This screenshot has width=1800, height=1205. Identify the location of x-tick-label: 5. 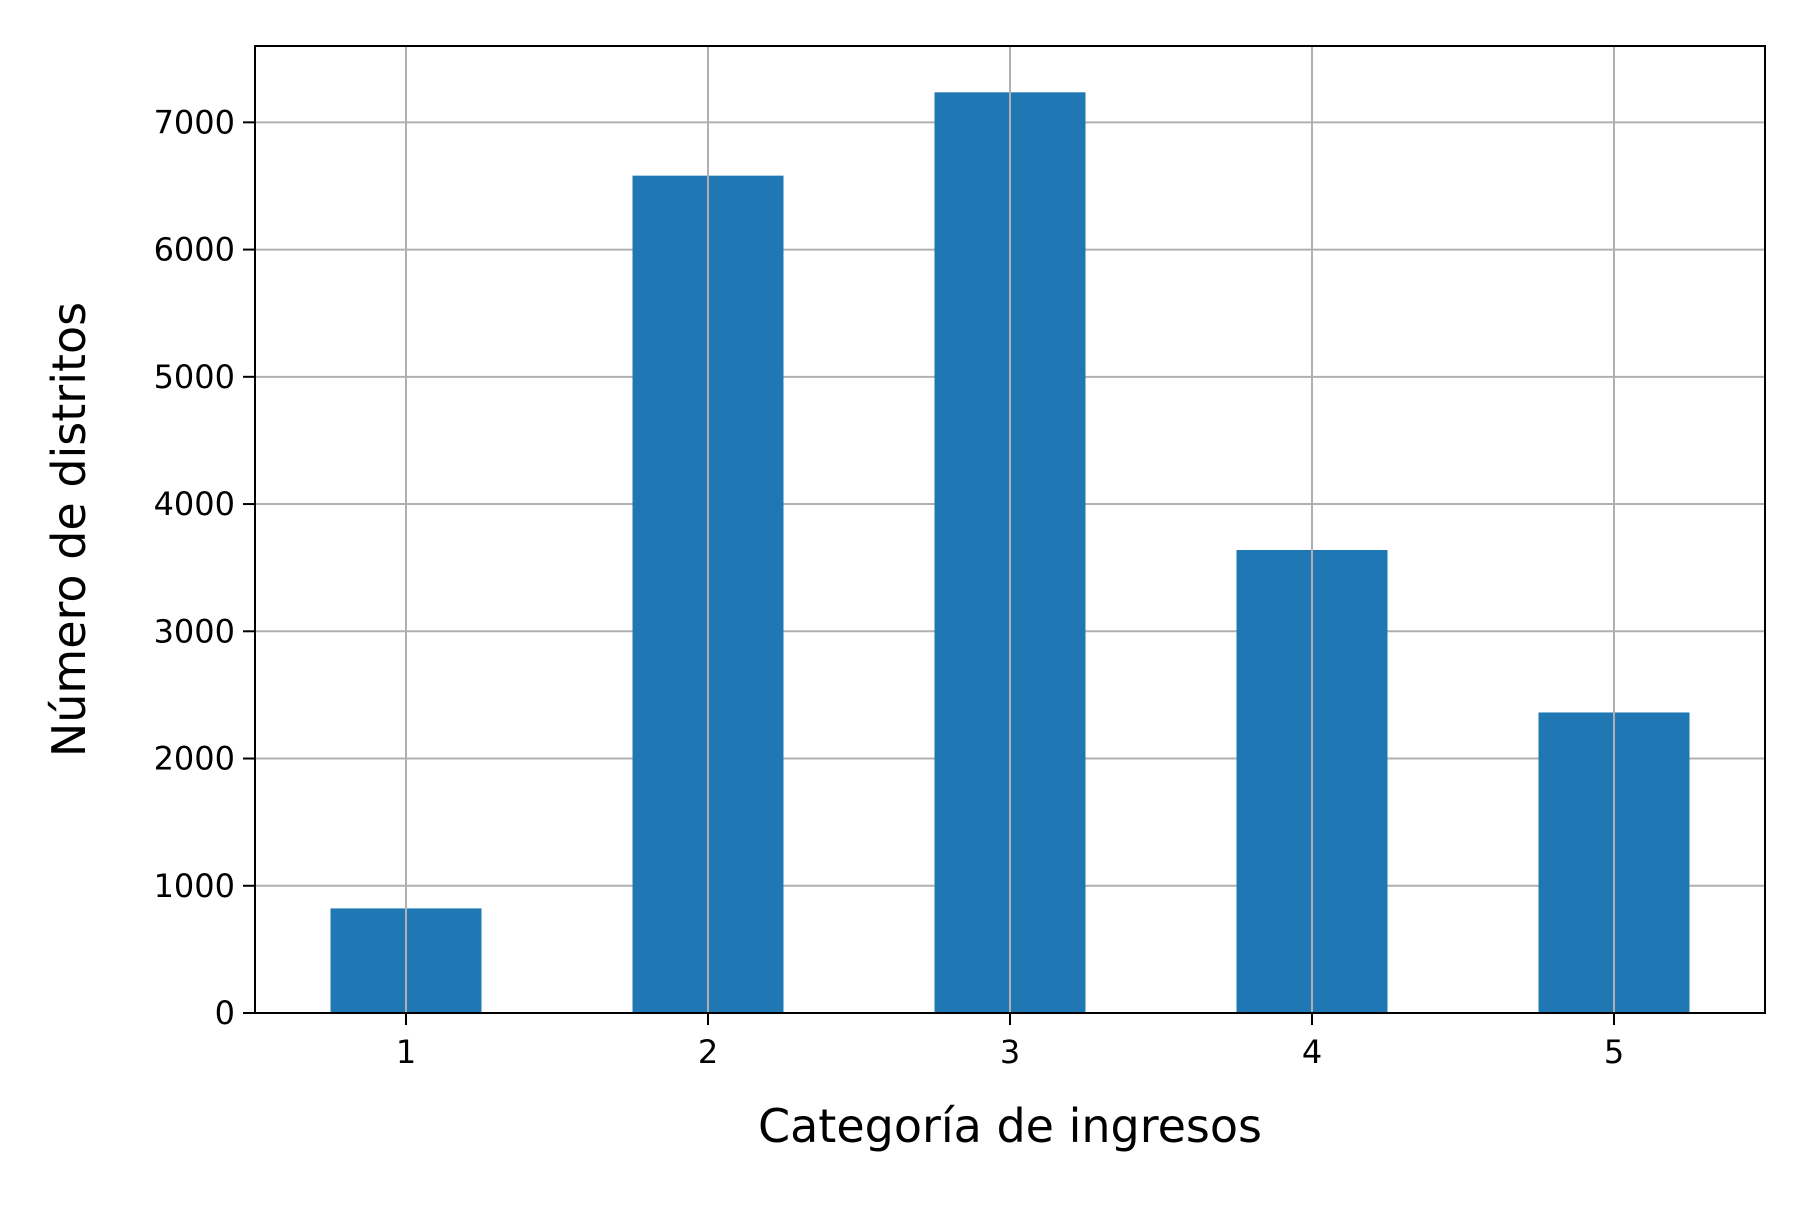
(1614, 1052).